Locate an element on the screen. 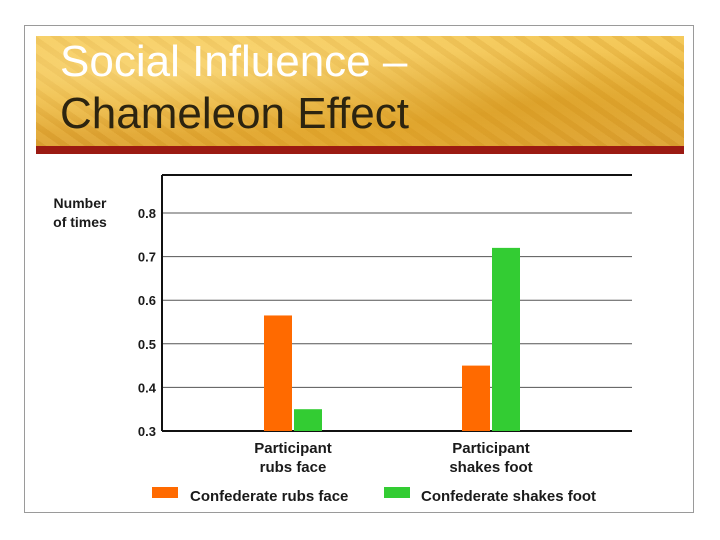  y-tick-label: 0.4 is located at coordinates (147, 387).